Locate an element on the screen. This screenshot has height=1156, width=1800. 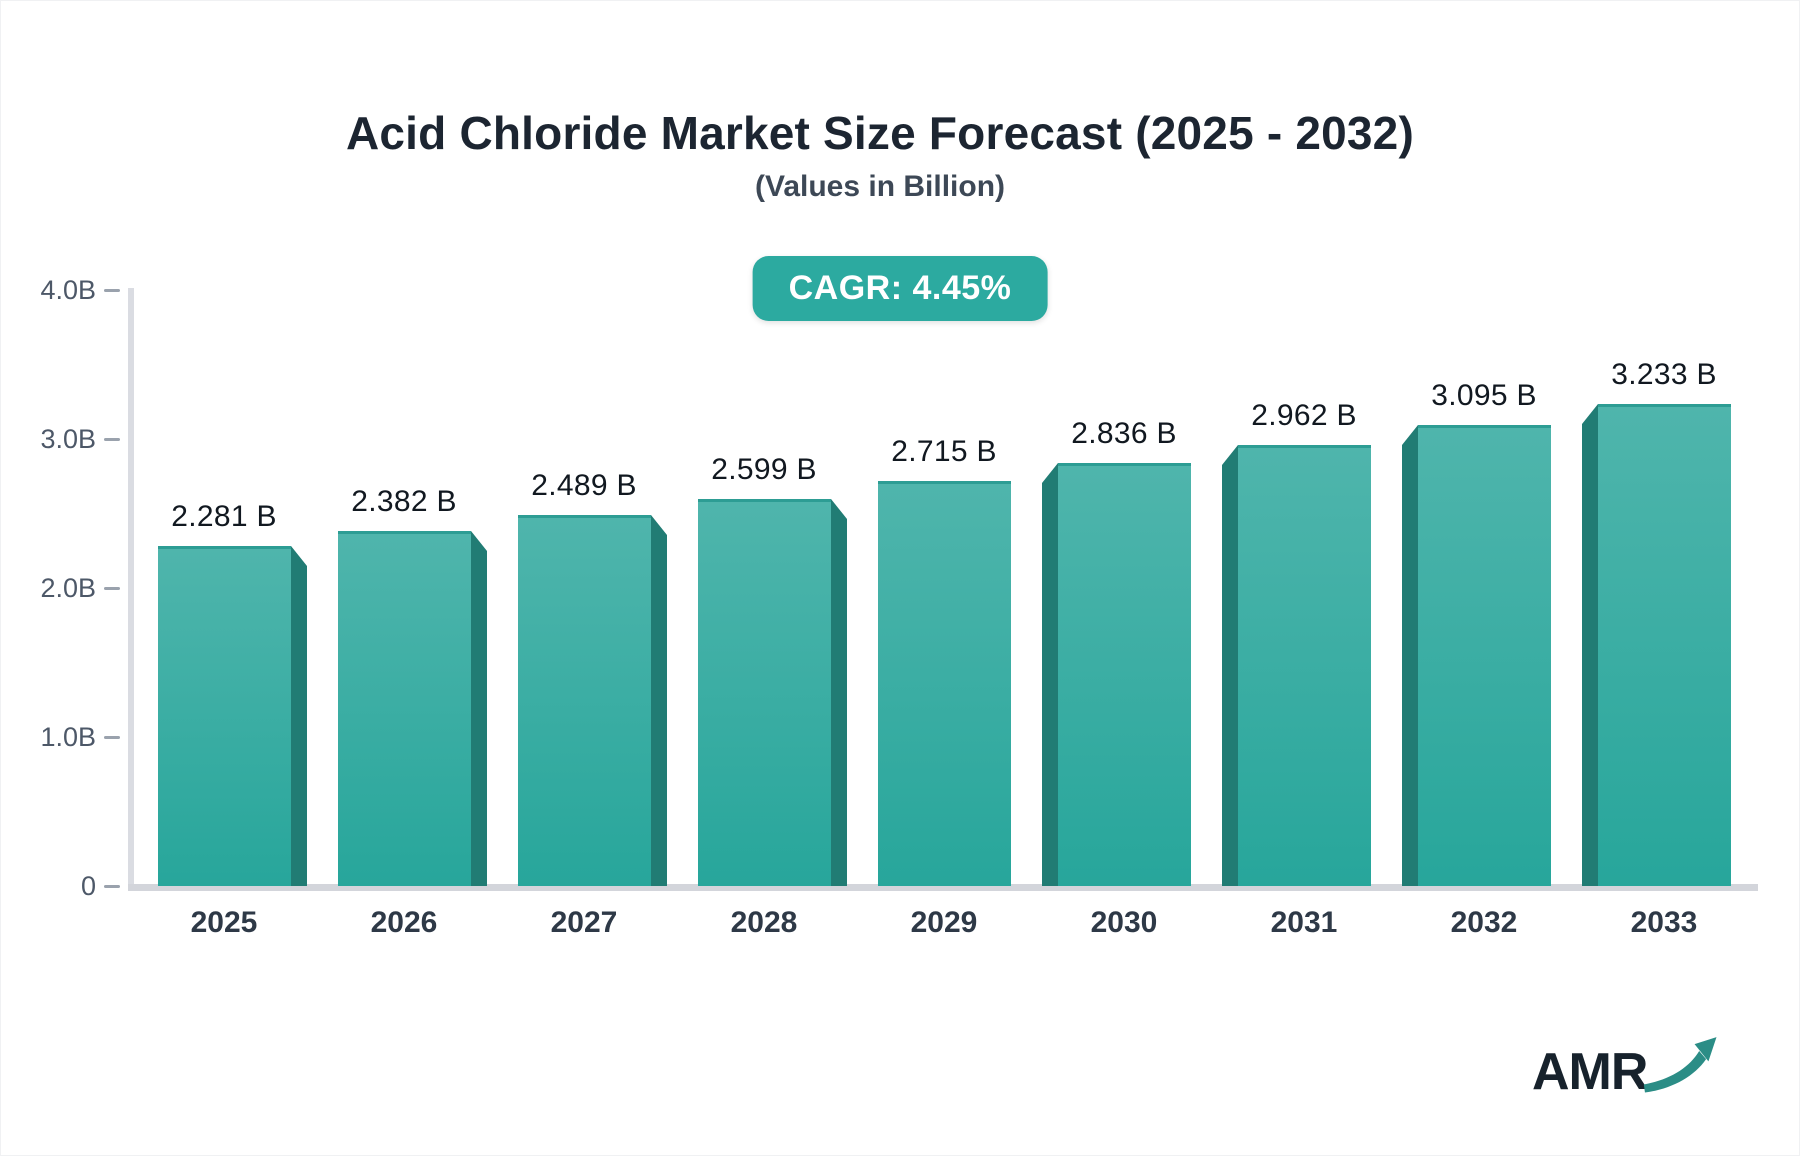
y-tick-mark-1.0B is located at coordinates (112, 737).